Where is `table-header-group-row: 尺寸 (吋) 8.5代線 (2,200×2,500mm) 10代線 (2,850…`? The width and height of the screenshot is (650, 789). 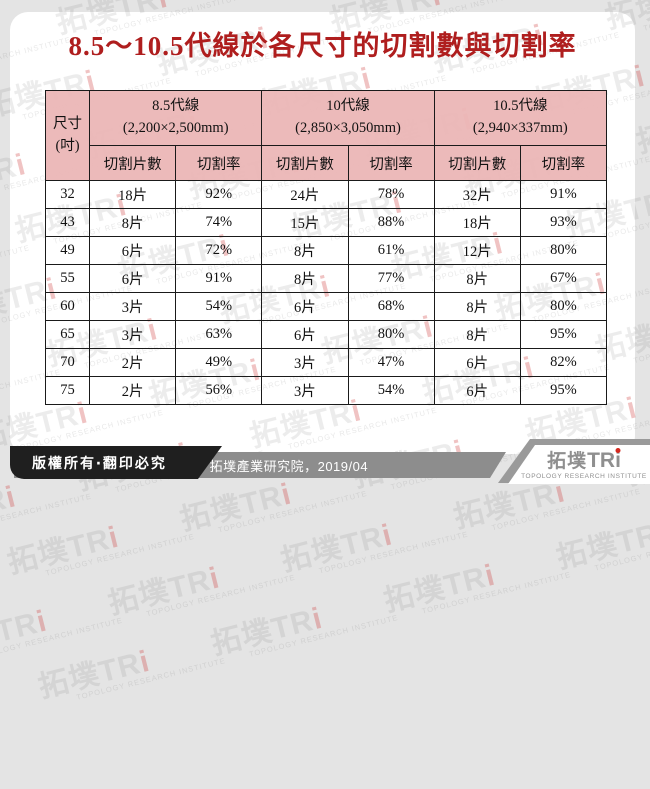
table-header-group-row: 尺寸 (吋) 8.5代線 (2,200×2,500mm) 10代線 (2,850… is located at coordinates (326, 118).